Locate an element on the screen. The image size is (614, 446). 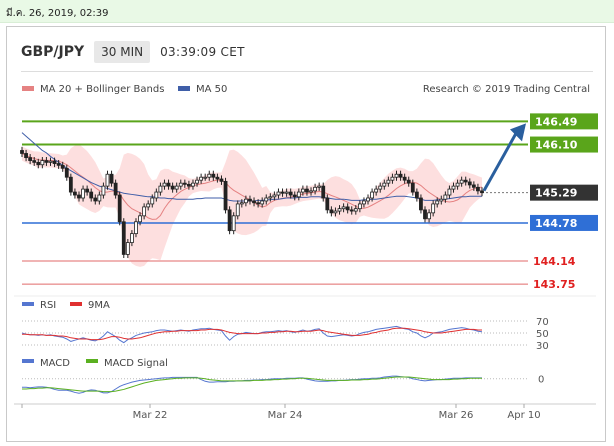
x-tick-label-3: Apr 10 is located at coordinates (523, 415).